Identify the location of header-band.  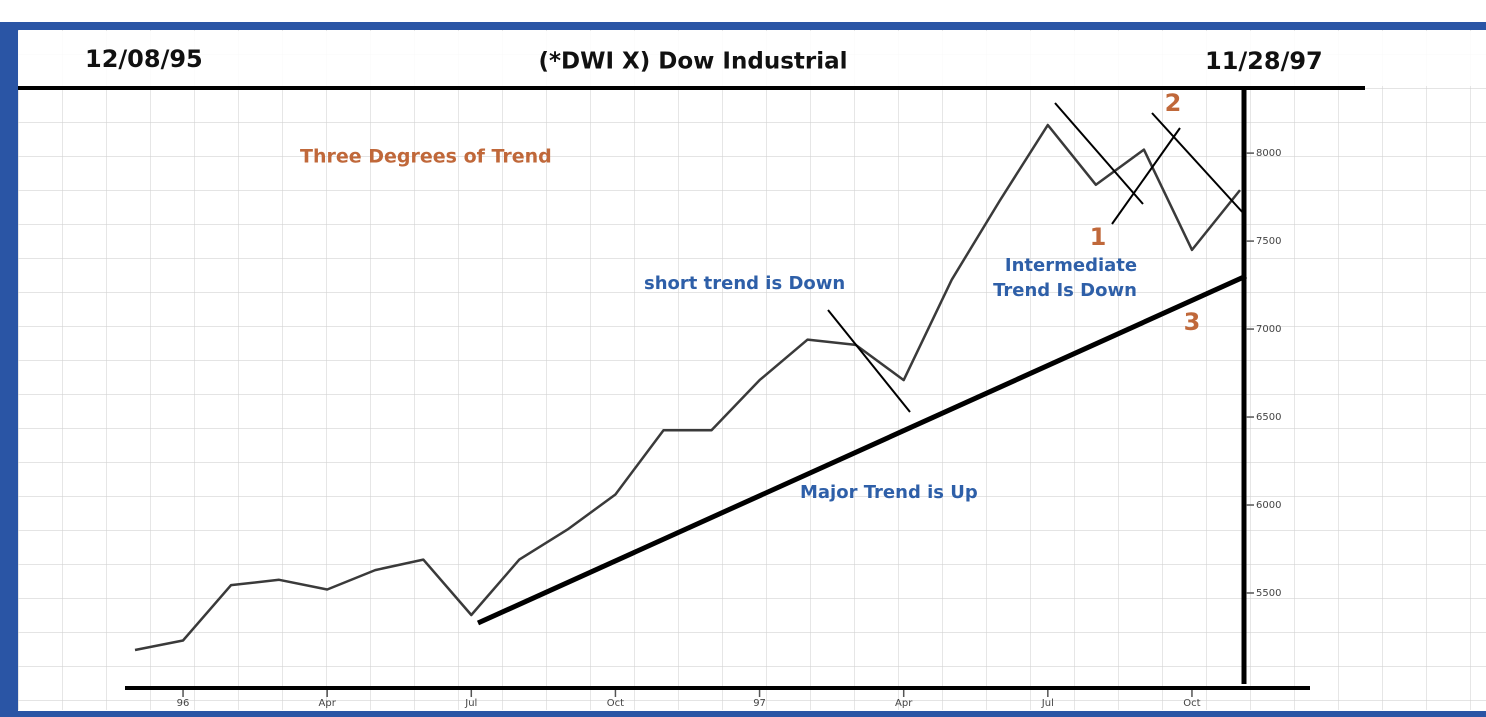
(752, 58).